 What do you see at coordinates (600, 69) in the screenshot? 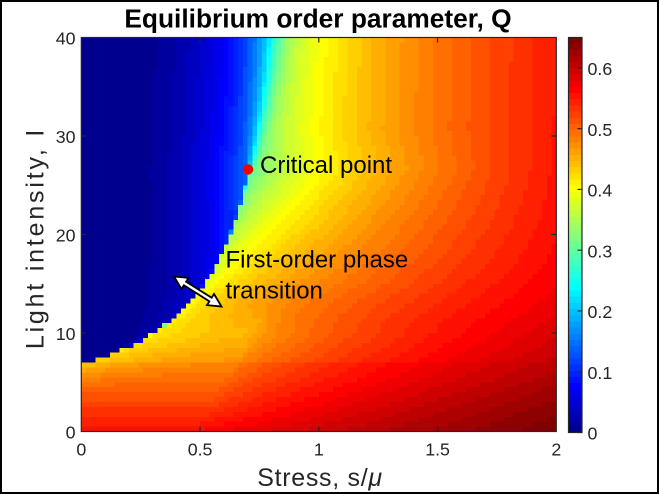
I see `svg-text: 0.6` at bounding box center [600, 69].